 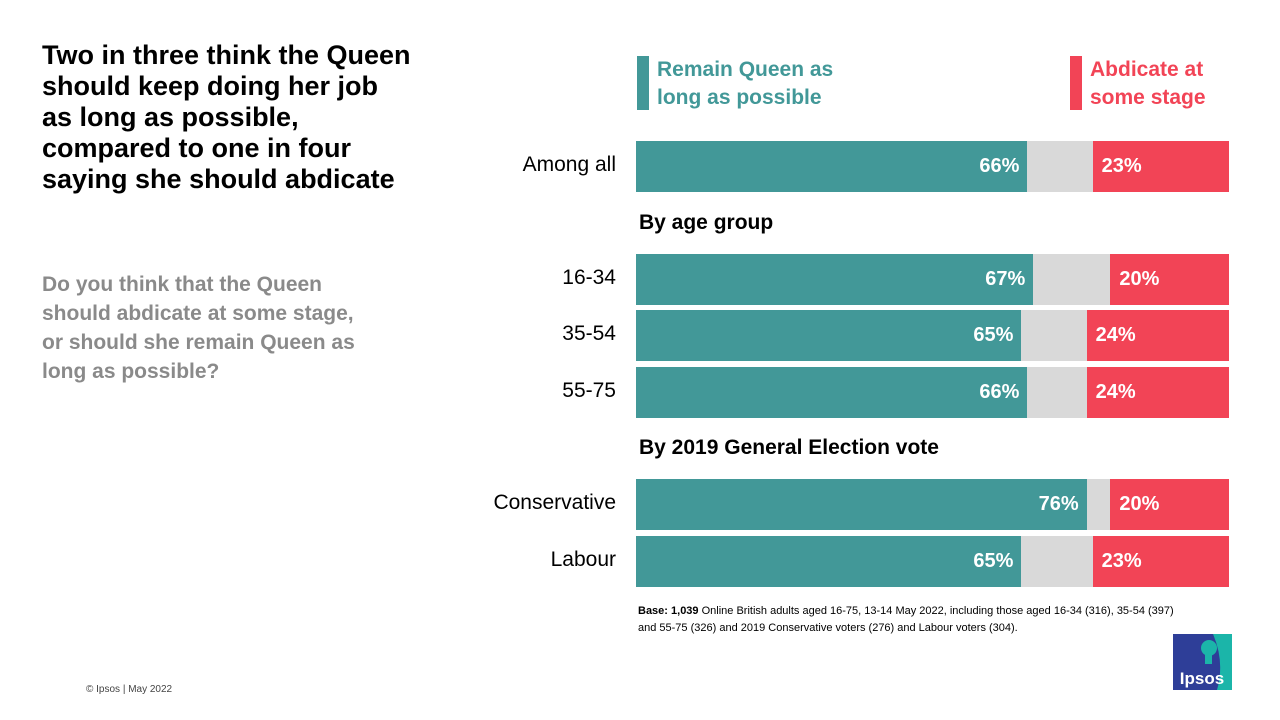 I want to click on bar-row: 65% 24%, so click(x=932, y=335).